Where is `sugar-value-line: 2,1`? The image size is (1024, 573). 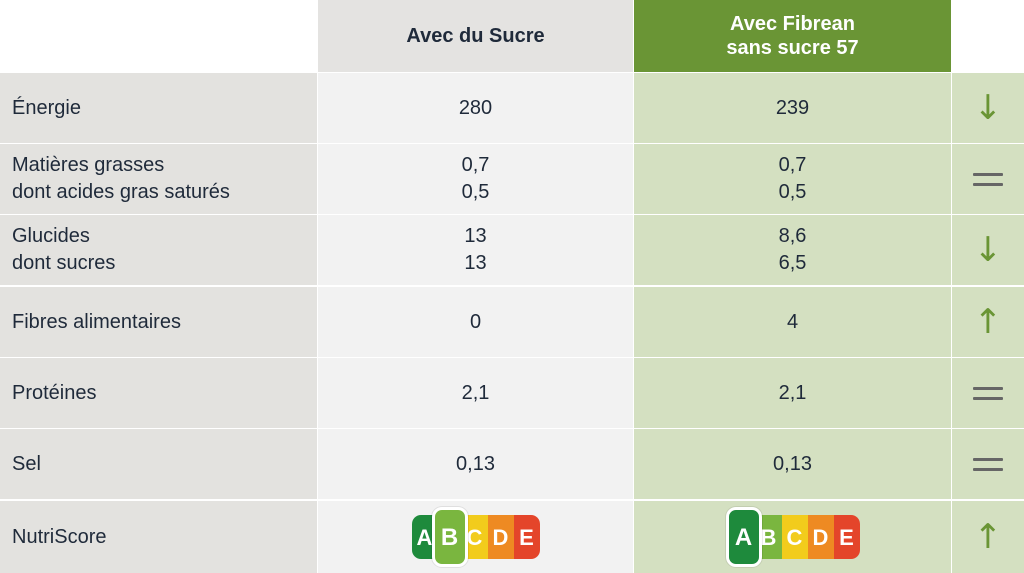 sugar-value-line: 2,1 is located at coordinates (475, 392).